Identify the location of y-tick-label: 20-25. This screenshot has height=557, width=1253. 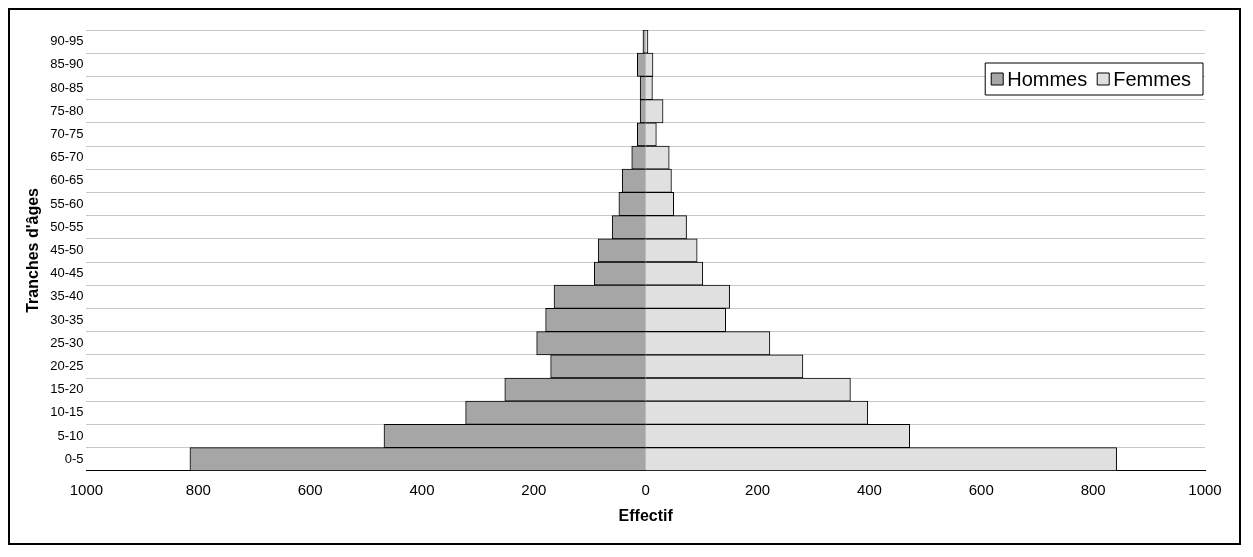
(67, 365).